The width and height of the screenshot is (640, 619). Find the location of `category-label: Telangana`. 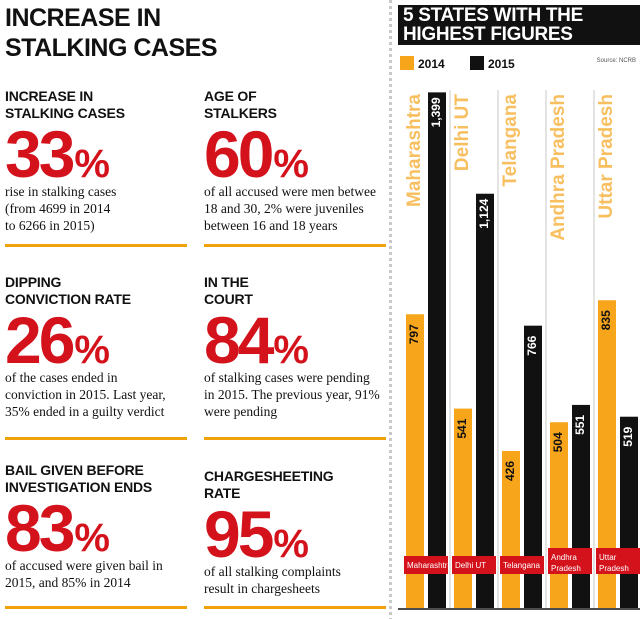

category-label: Telangana is located at coordinates (521, 565).